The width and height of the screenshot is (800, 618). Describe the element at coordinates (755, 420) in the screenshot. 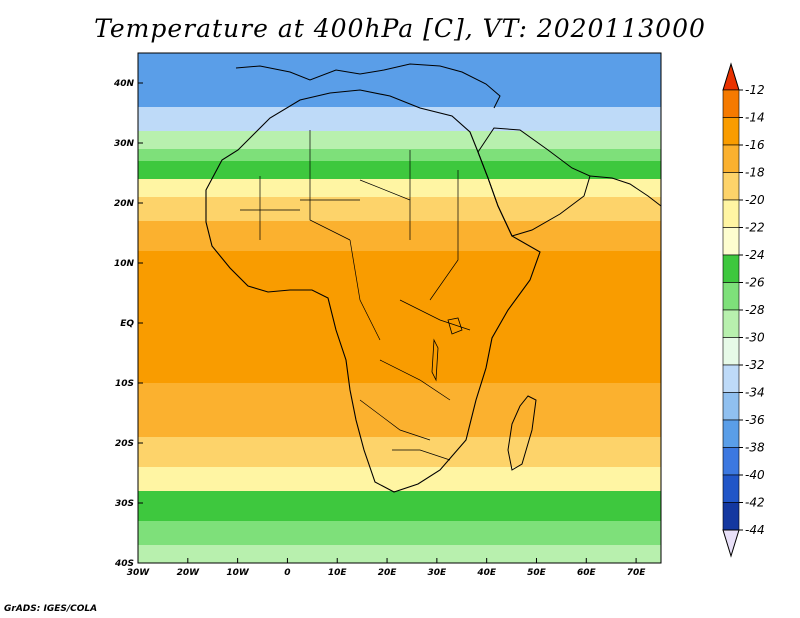

I see `colorbar-label: -36` at that location.